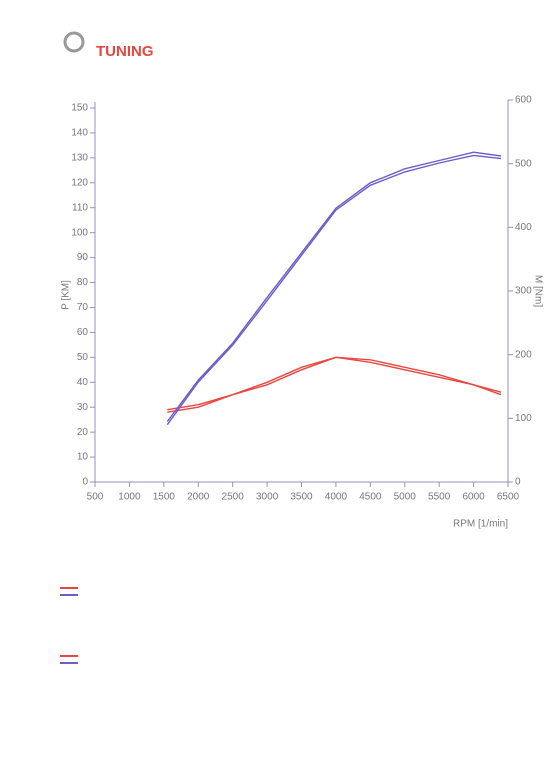 This screenshot has height=768, width=559. I want to click on y-tick-label: 100, so click(79, 232).